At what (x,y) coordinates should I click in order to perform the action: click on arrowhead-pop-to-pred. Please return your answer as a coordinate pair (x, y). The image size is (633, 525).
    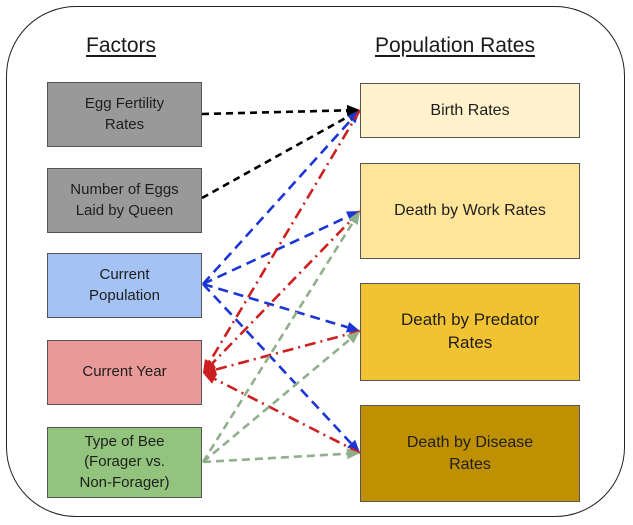
    Looking at the image, I should click on (352, 327).